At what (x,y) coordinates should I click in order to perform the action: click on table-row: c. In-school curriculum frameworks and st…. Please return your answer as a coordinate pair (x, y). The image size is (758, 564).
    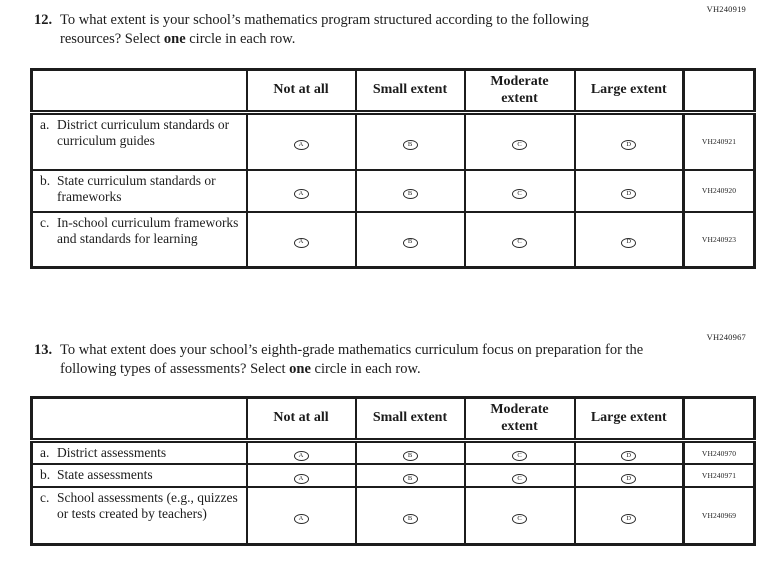
    Looking at the image, I should click on (393, 239).